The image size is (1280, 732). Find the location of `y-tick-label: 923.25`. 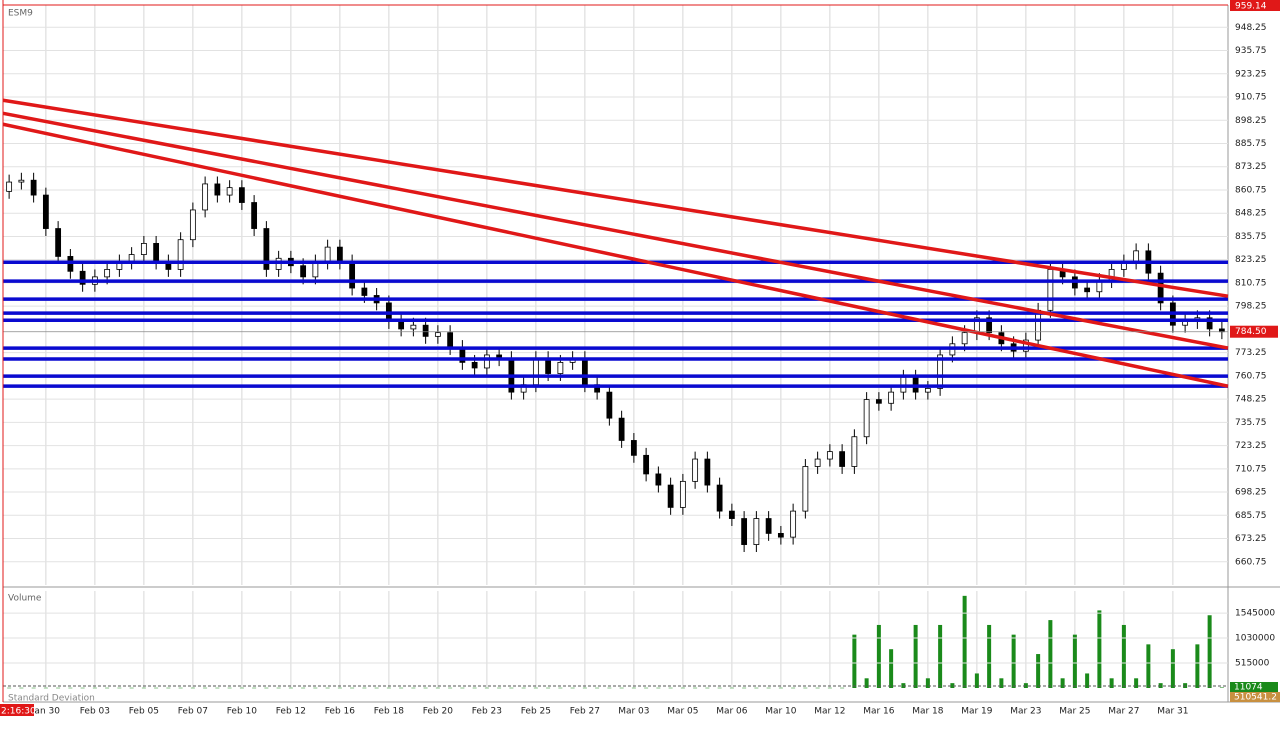

y-tick-label: 923.25 is located at coordinates (1251, 74).